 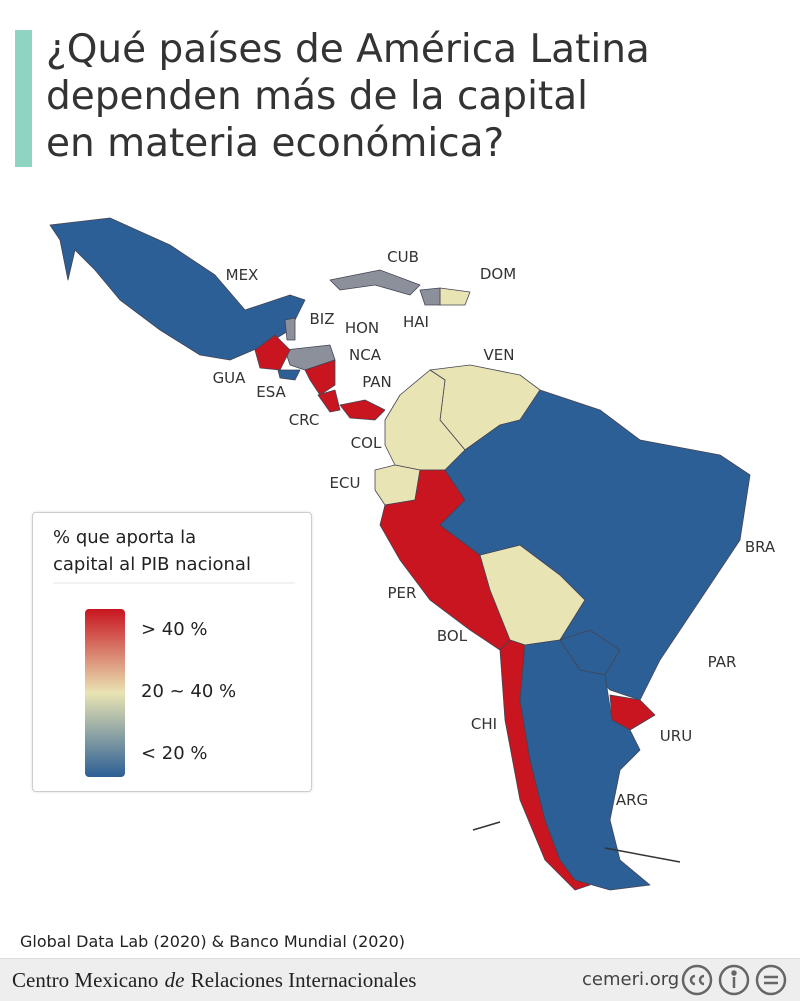 I want to click on country-label: BOL, so click(x=452, y=636).